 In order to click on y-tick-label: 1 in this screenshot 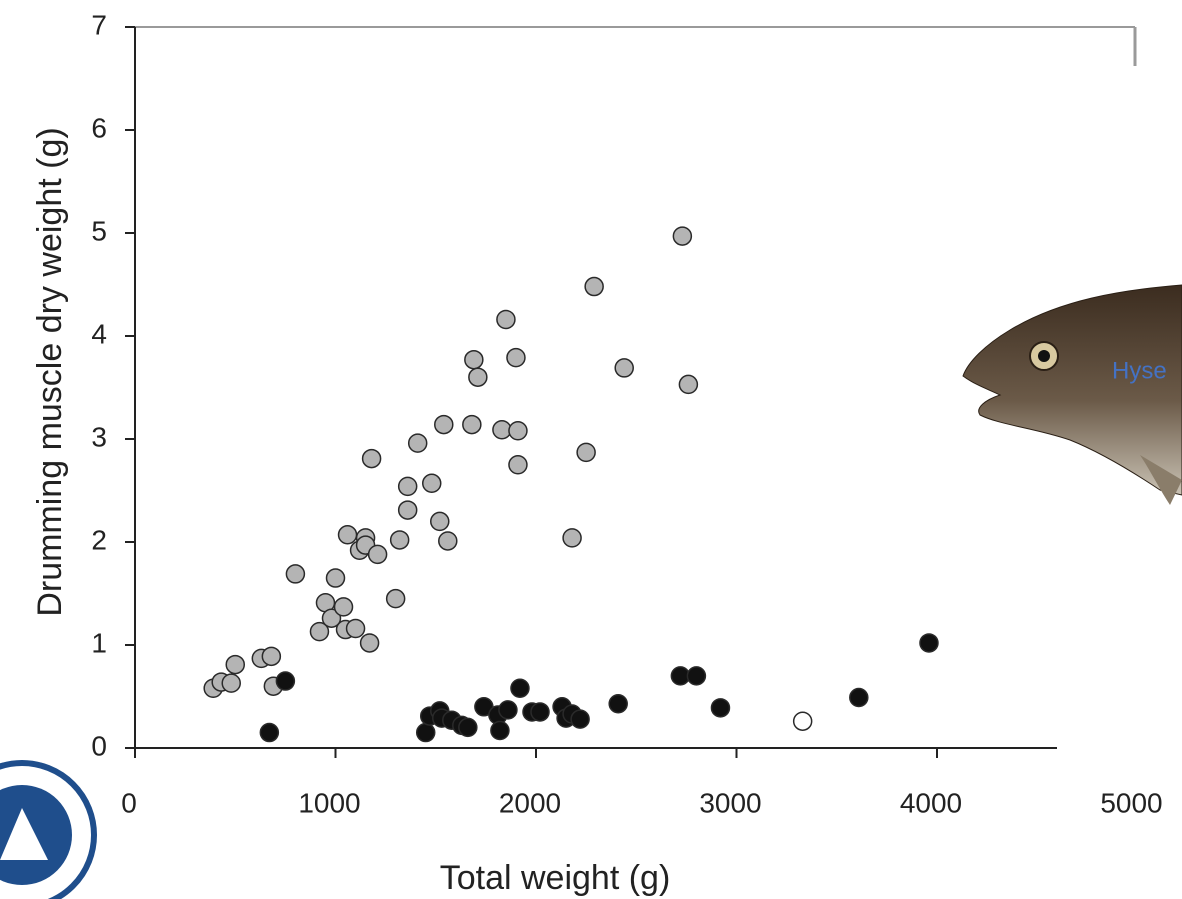, I will do `click(99, 642)`.